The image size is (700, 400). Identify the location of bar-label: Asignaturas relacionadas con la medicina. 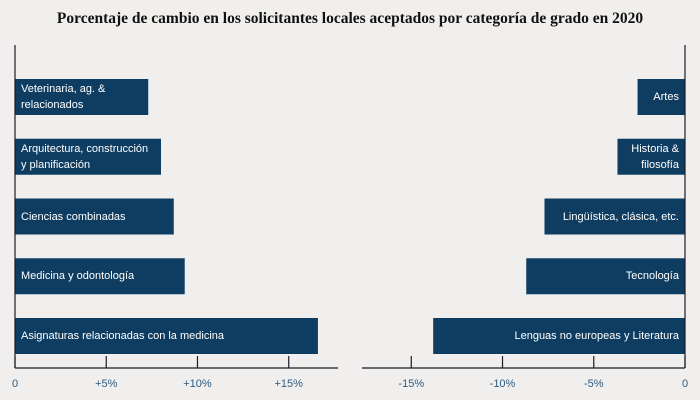
(123, 336).